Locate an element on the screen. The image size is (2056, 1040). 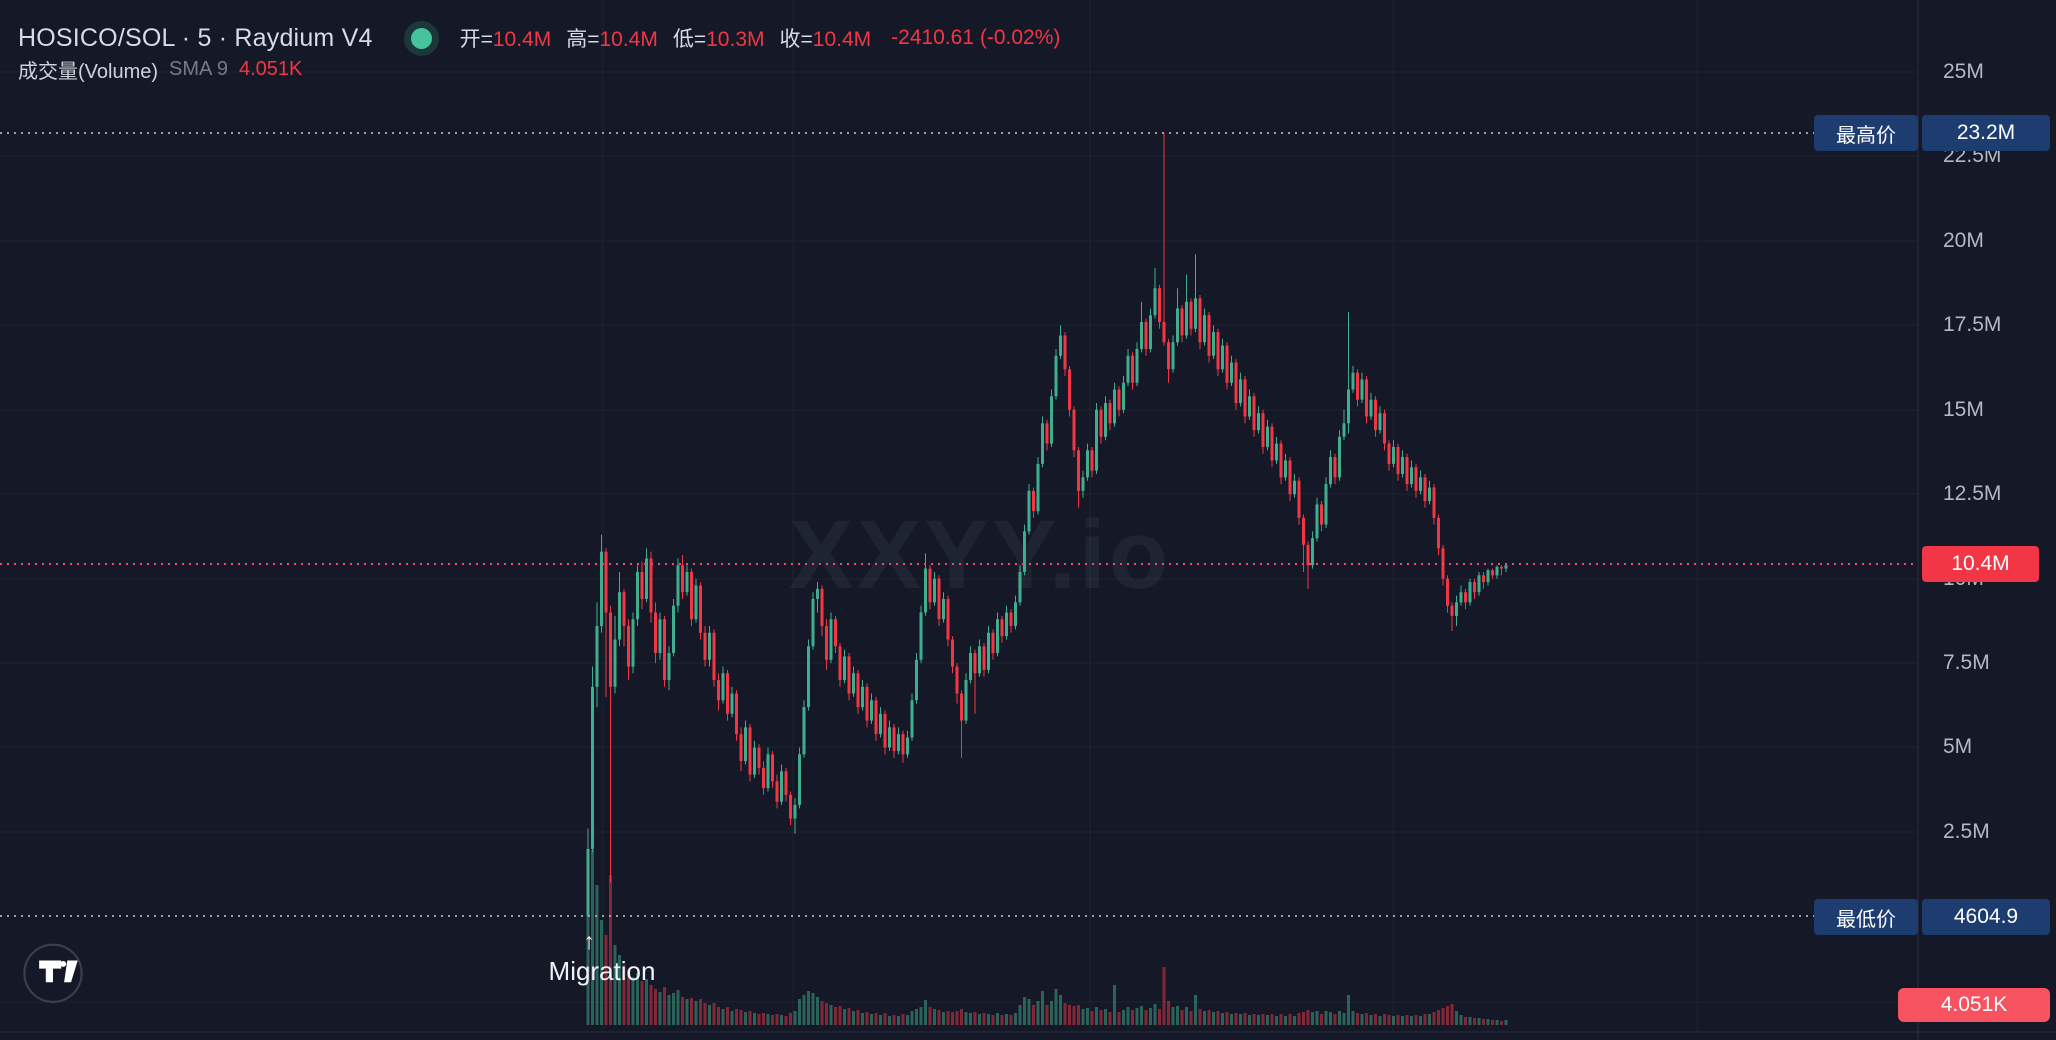
tradingview-logo is located at coordinates (53, 975).